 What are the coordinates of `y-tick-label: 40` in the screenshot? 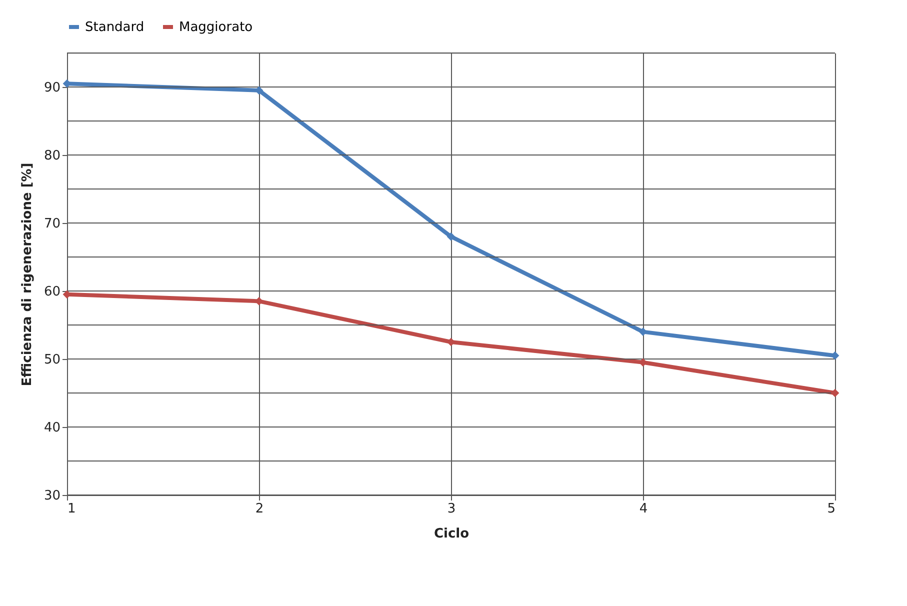 It's located at (52, 428).